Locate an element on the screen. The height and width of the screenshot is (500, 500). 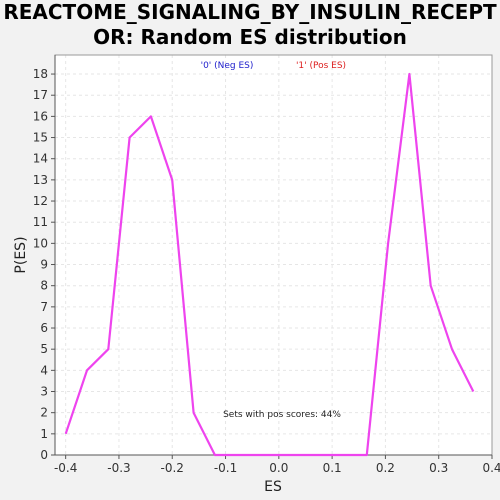
x-tick-label: 0.0 is located at coordinates (278, 468).